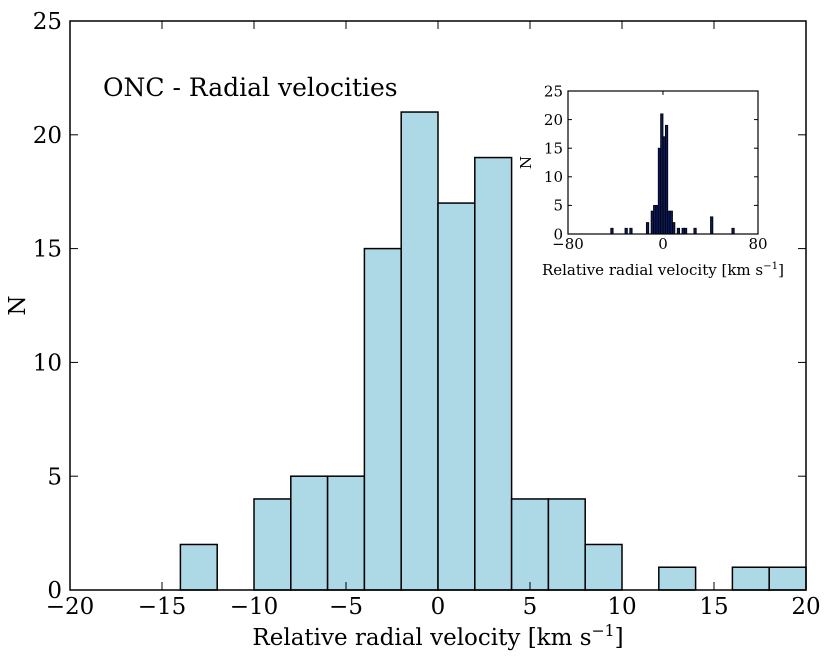 The height and width of the screenshot is (664, 831). I want to click on x-tick-label: 20, so click(805, 607).